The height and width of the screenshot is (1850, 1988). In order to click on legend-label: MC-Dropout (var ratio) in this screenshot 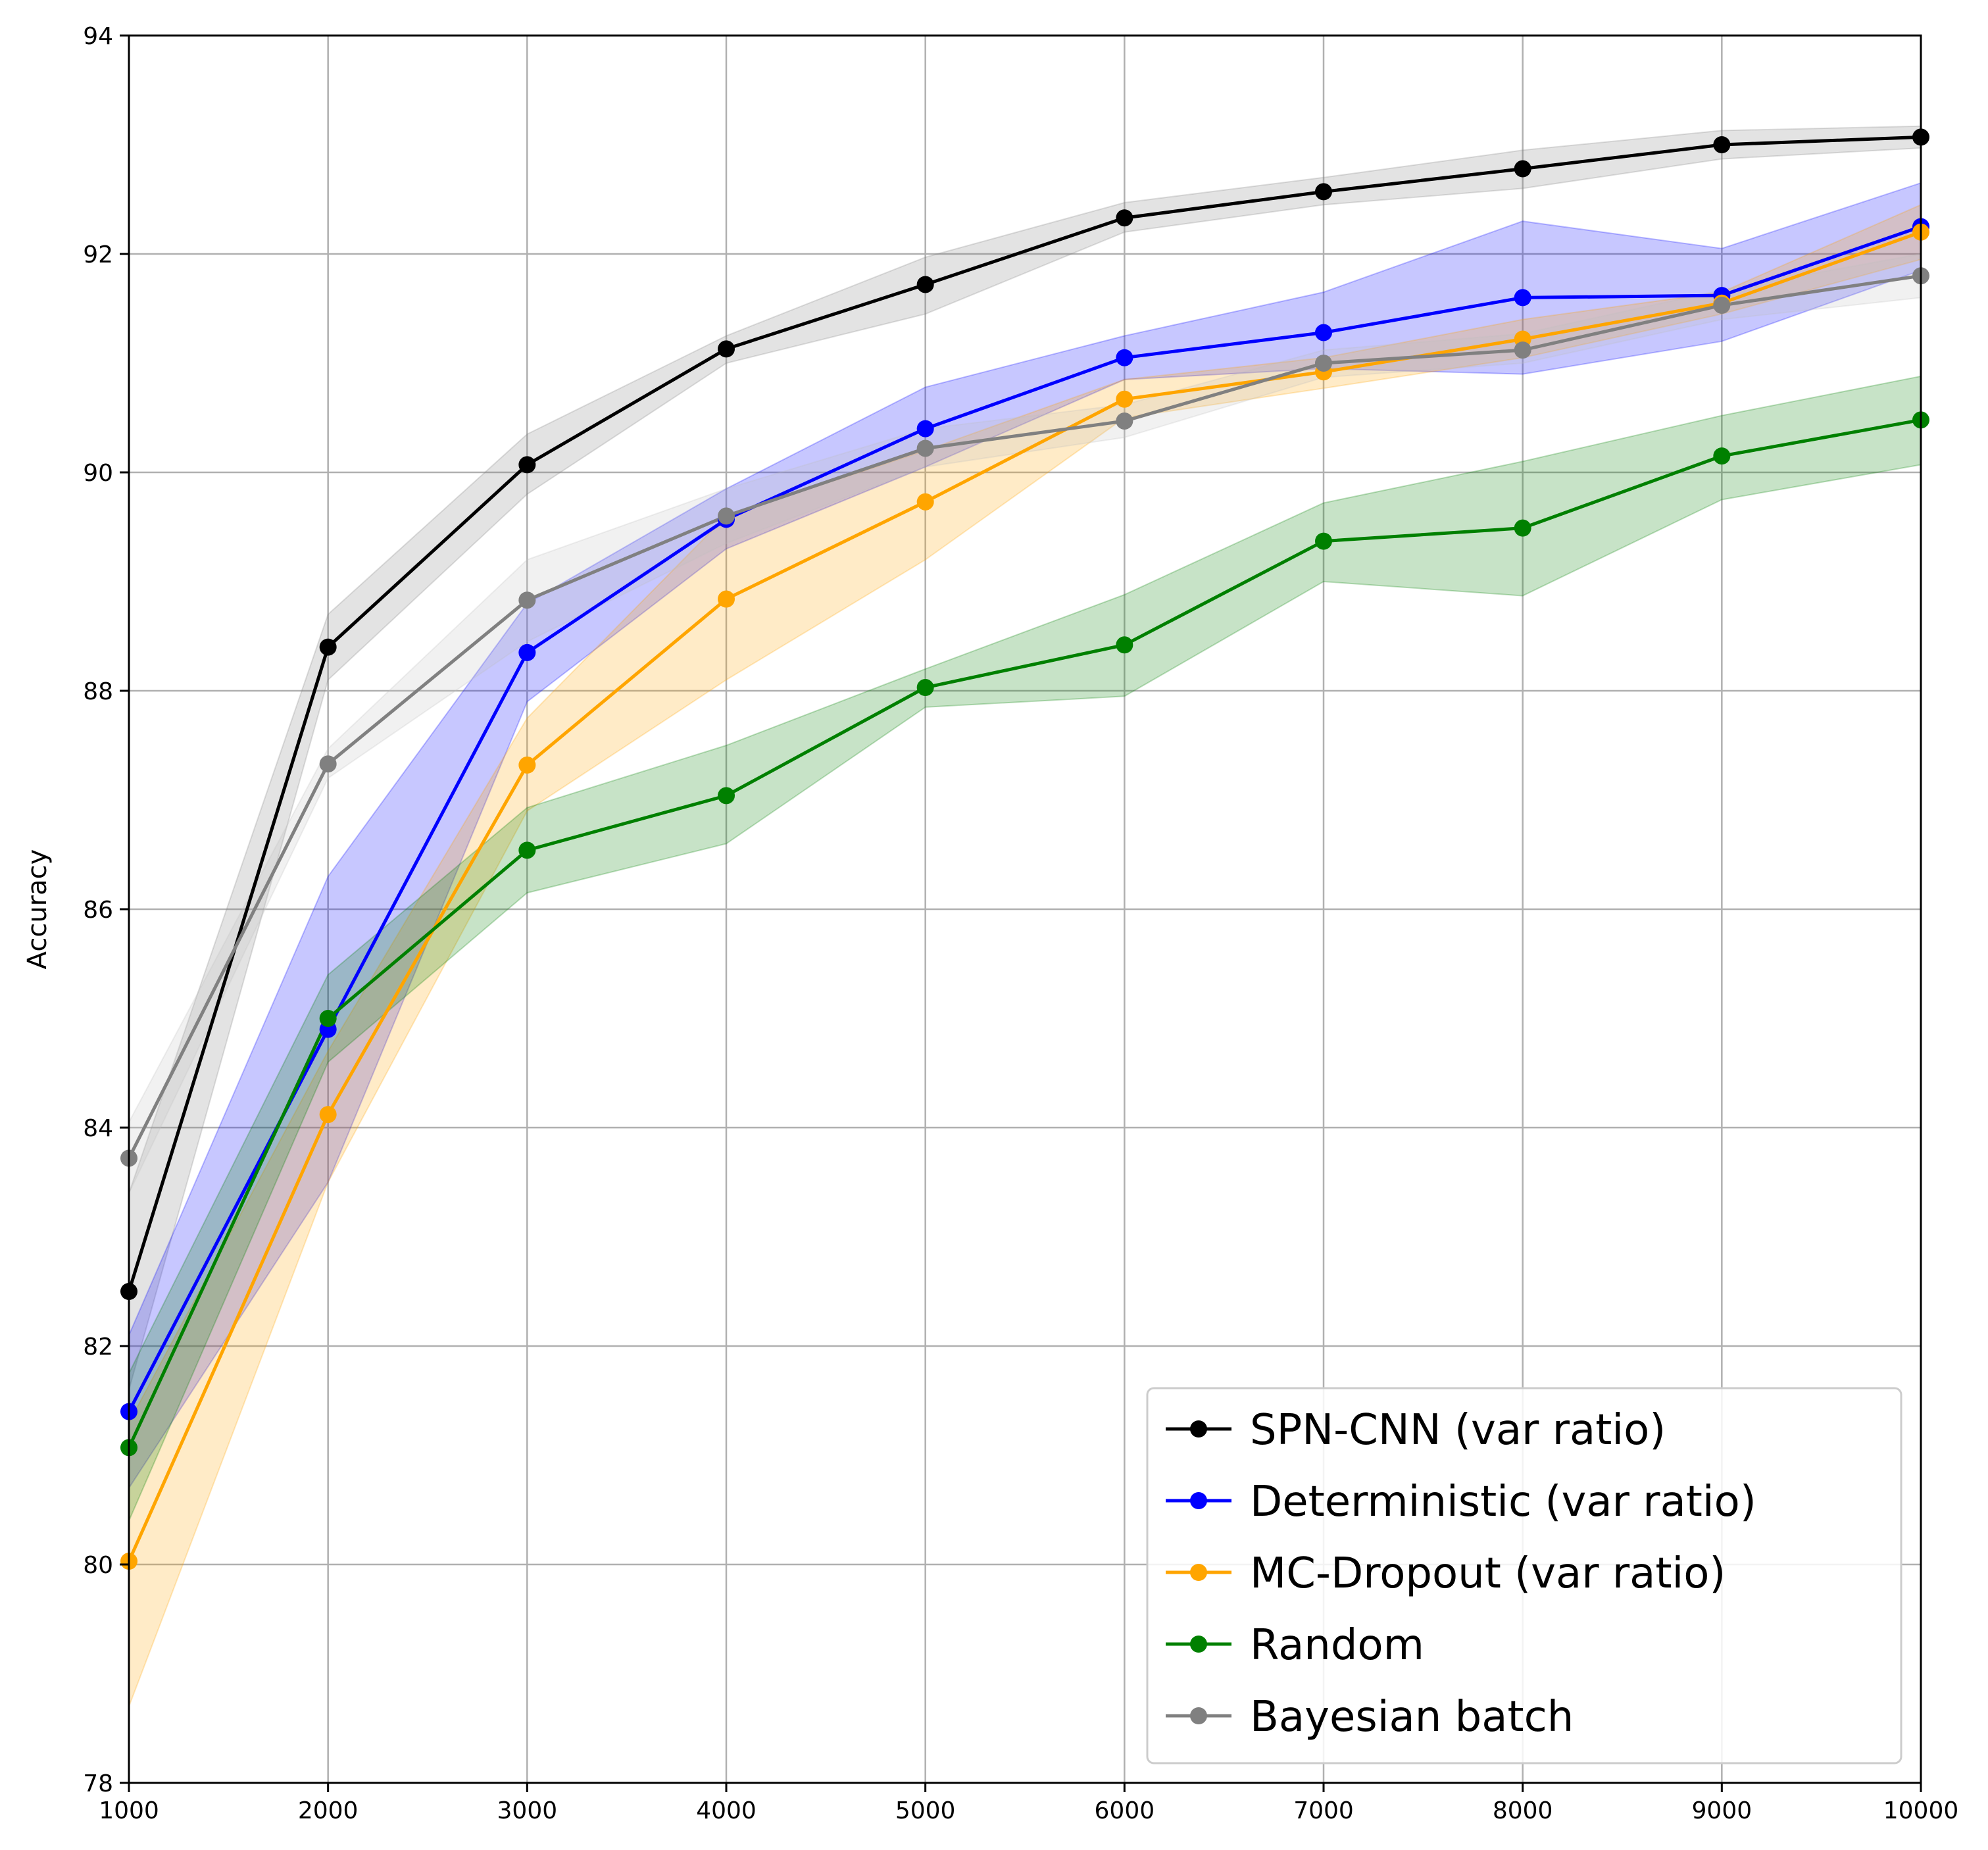, I will do `click(1488, 1574)`.